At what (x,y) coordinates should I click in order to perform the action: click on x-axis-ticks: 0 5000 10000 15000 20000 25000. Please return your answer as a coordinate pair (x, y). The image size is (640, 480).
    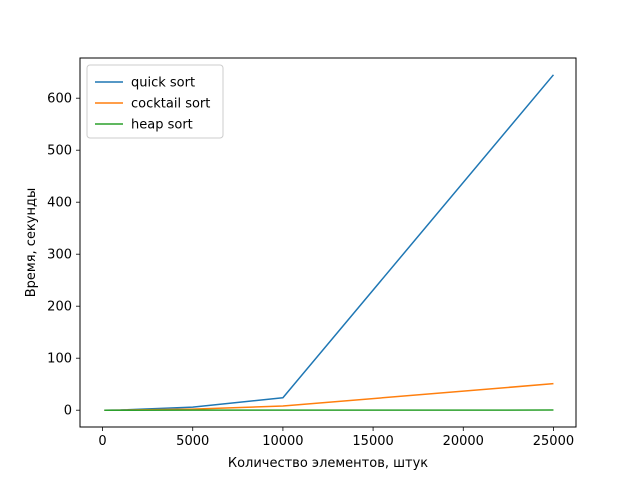
    Looking at the image, I should click on (336, 438).